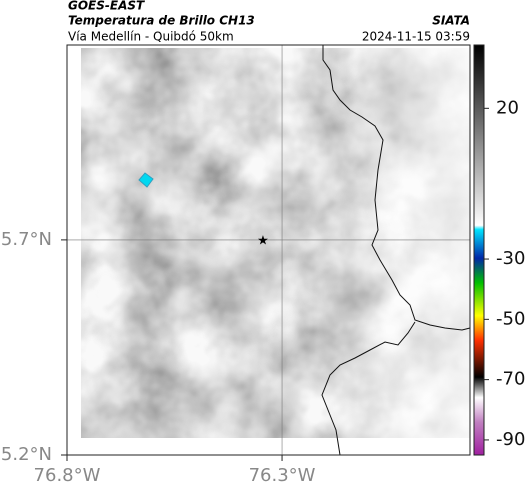 Image resolution: width=526 pixels, height=491 pixels. What do you see at coordinates (510, 379) in the screenshot?
I see `colorbar-tick-label: -70` at bounding box center [510, 379].